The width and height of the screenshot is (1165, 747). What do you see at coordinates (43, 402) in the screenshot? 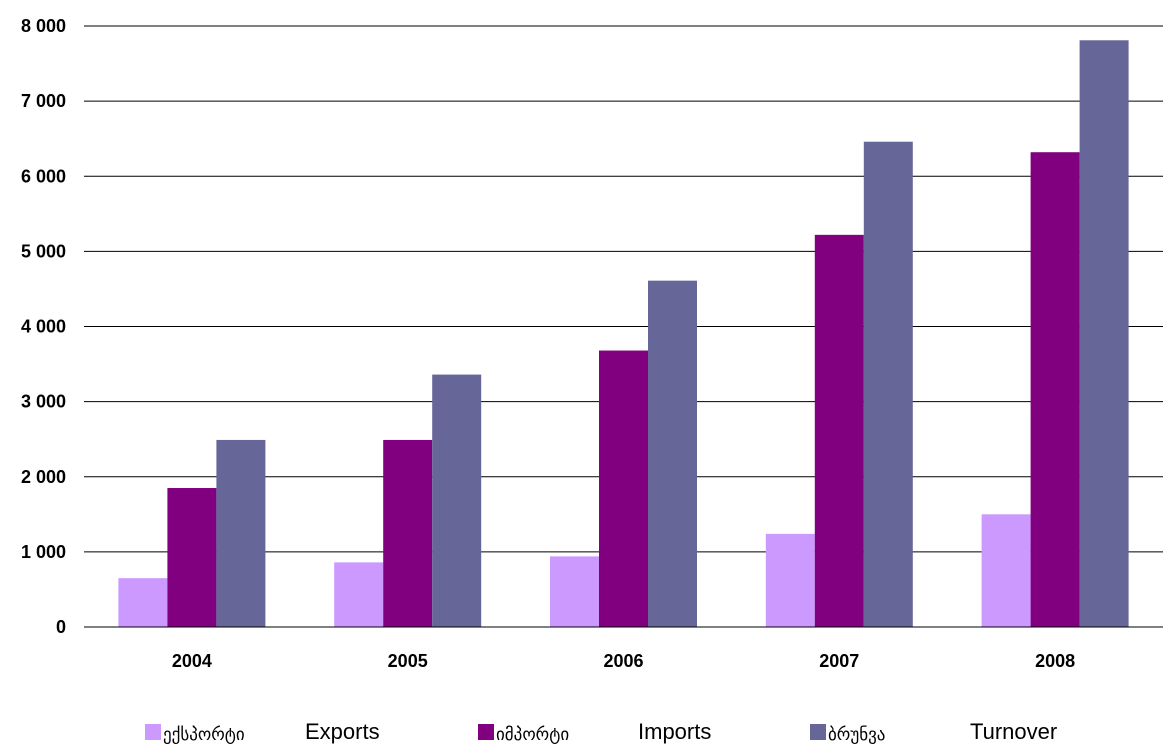
I see `y-tick-label: 3 000` at bounding box center [43, 402].